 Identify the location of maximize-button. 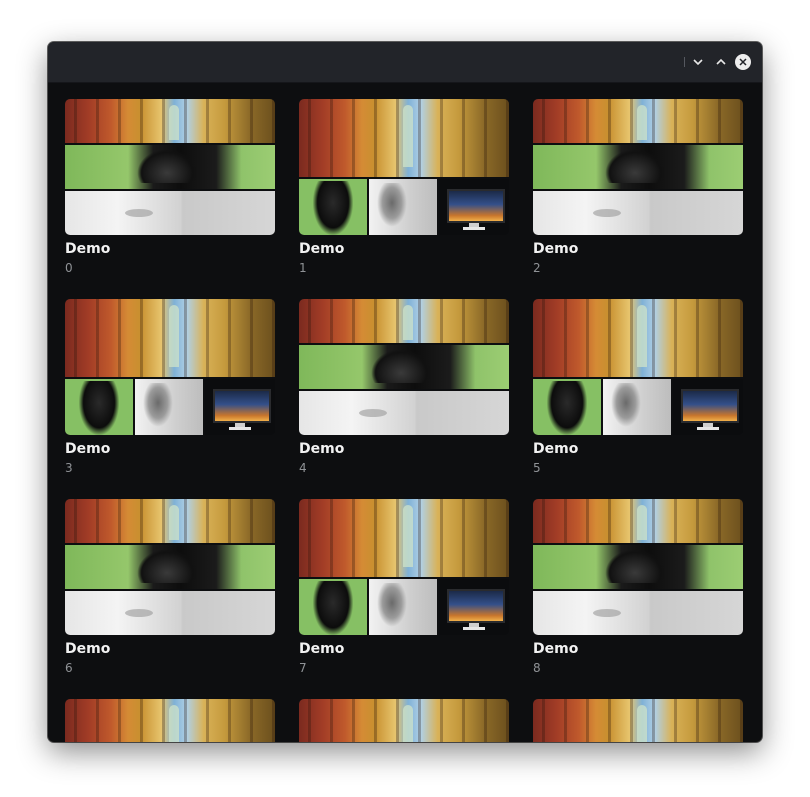
(721, 62).